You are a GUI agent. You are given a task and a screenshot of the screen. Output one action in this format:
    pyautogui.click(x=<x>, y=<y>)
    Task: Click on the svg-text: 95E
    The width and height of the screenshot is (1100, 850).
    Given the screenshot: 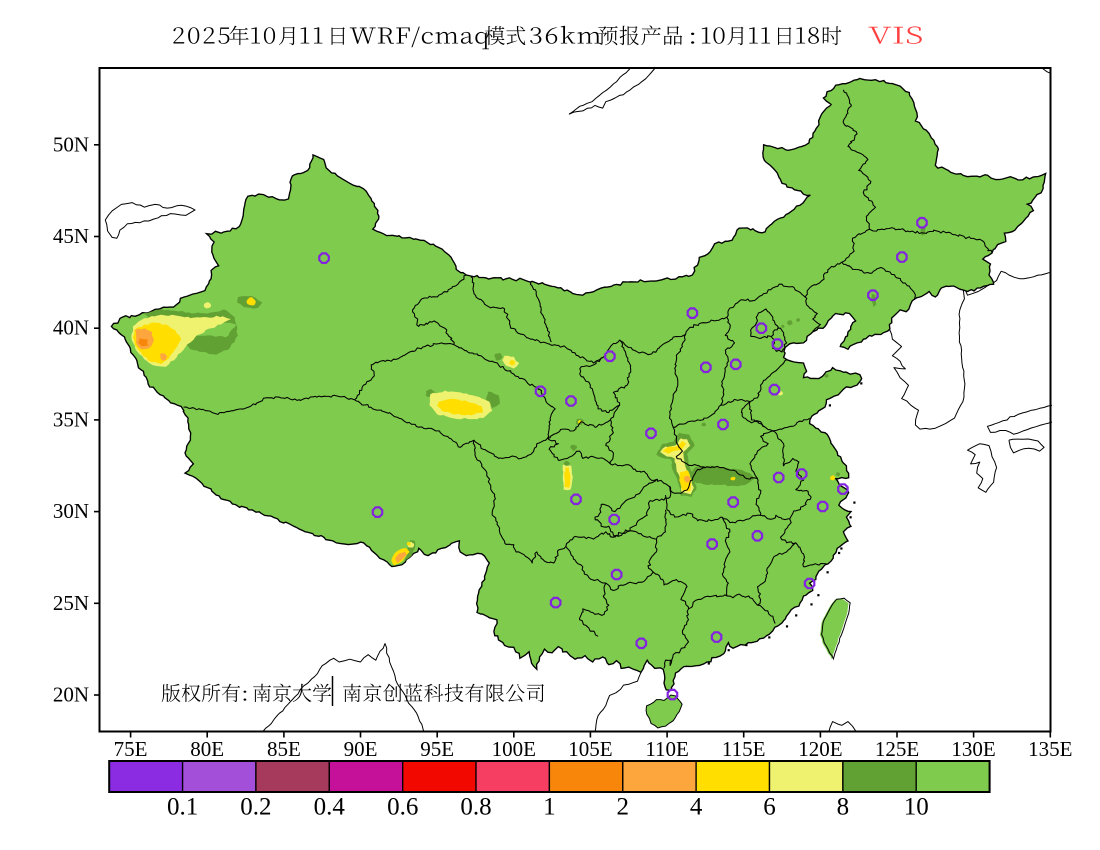 What is the action you would take?
    pyautogui.click(x=437, y=749)
    